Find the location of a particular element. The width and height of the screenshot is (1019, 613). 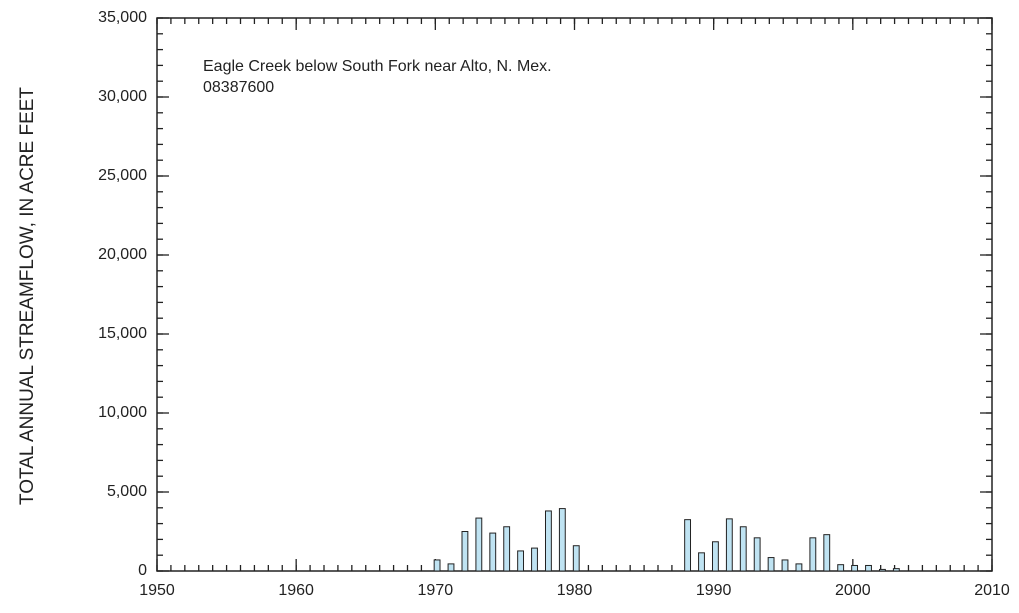

y-tick-label: 35,000 is located at coordinates (122, 17).